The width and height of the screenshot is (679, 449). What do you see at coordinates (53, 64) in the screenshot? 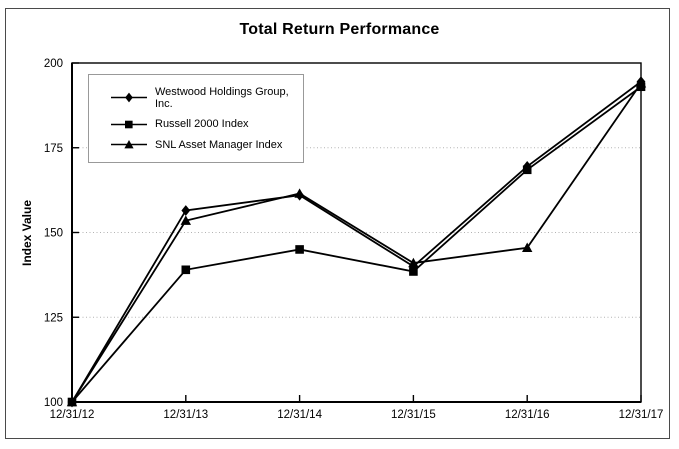
I see `y-tick-label: 200` at bounding box center [53, 64].